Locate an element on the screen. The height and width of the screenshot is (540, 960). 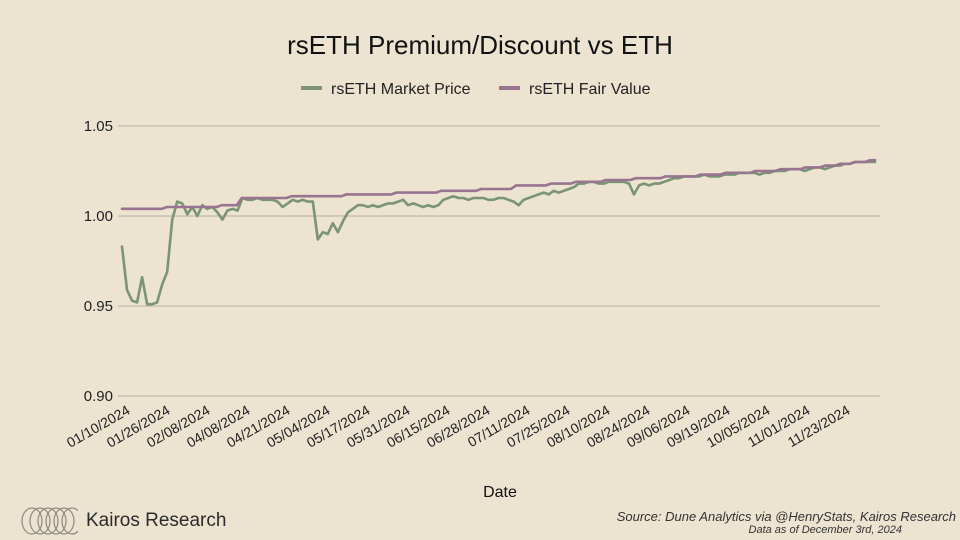
y-tick-label: 1.05 is located at coordinates (98, 126).